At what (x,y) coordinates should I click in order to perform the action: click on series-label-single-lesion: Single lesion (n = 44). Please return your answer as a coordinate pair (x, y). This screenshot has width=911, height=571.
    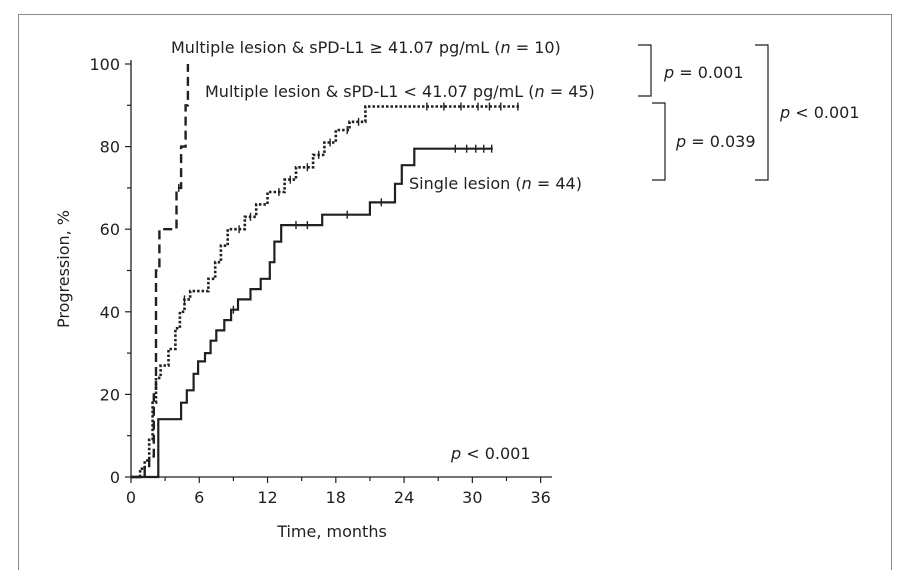
    Looking at the image, I should click on (495, 183).